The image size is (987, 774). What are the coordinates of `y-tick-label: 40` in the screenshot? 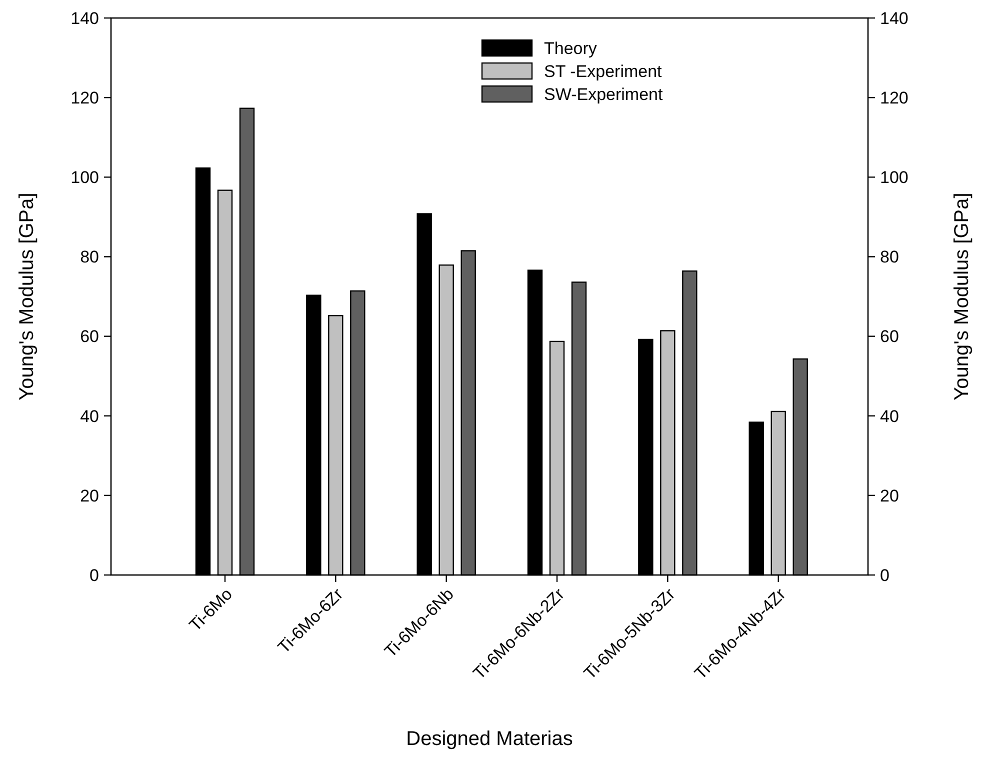 It's located at (89, 416).